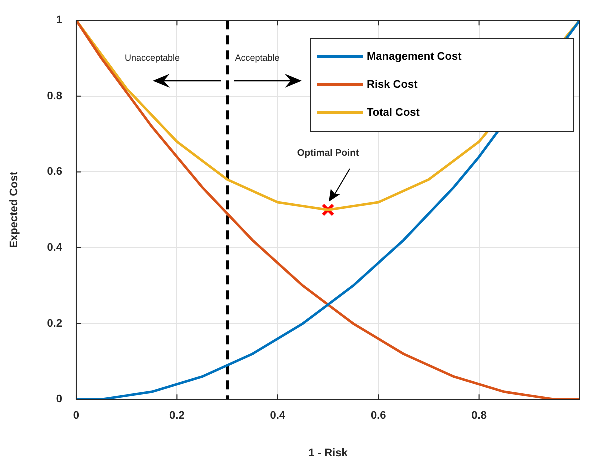  Describe the element at coordinates (177, 416) in the screenshot. I see `x-tick-label: 0.2` at that location.